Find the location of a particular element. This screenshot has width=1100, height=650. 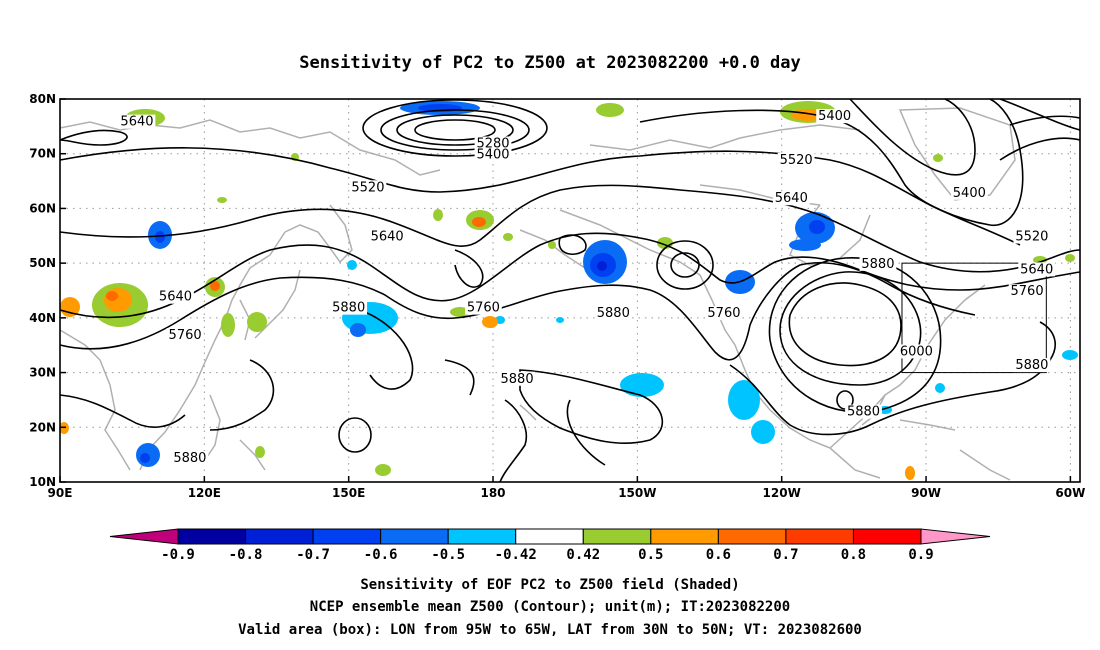

lat-tick-label: 40N is located at coordinates (42, 318).